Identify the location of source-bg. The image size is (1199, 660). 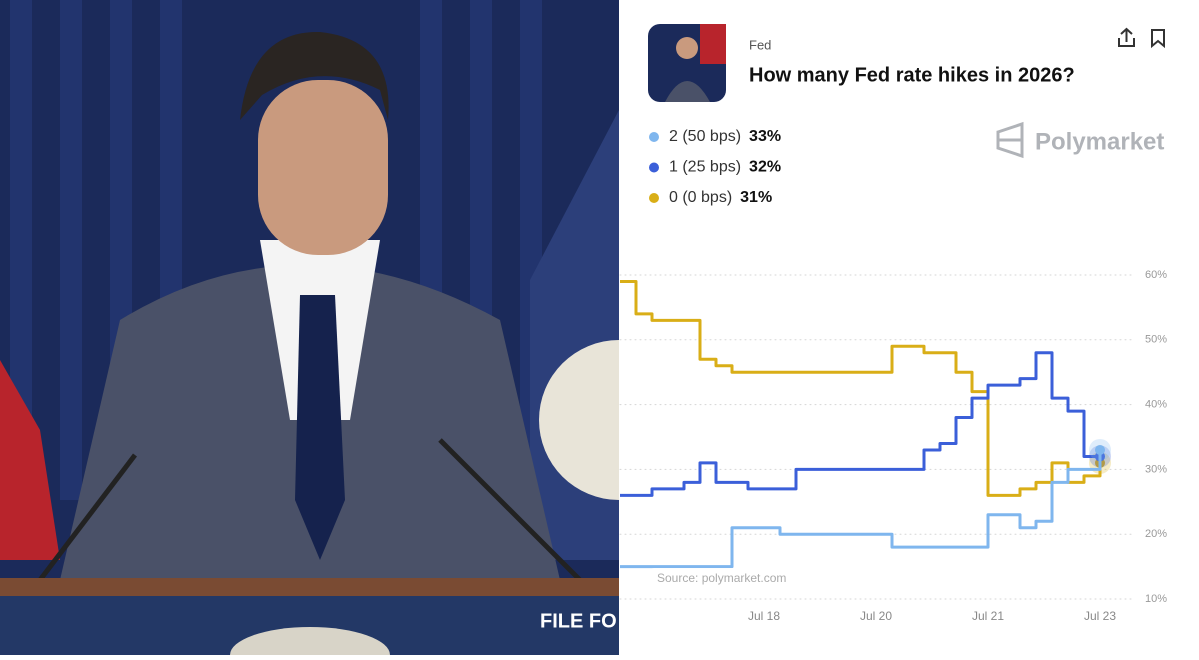
(722, 579).